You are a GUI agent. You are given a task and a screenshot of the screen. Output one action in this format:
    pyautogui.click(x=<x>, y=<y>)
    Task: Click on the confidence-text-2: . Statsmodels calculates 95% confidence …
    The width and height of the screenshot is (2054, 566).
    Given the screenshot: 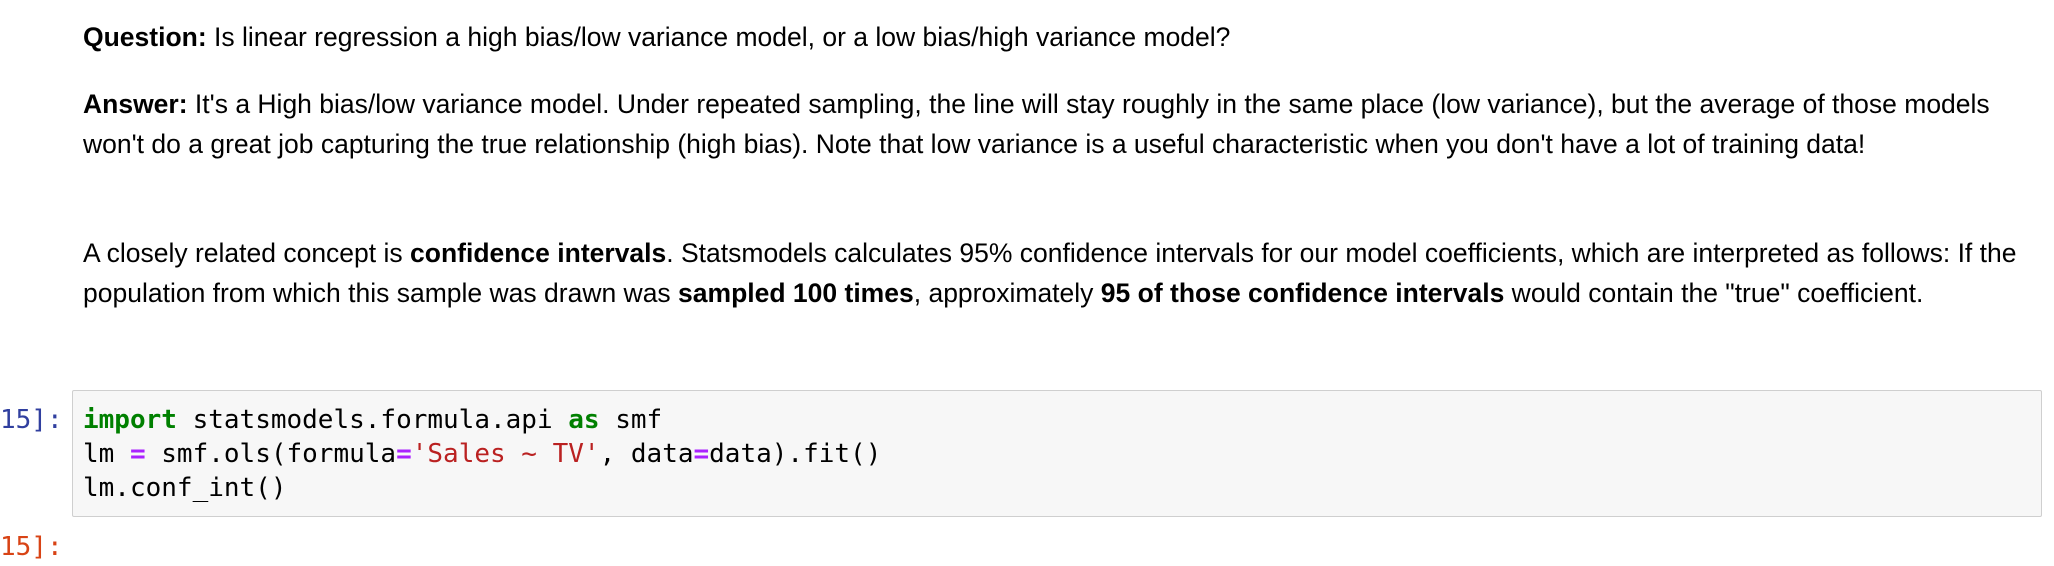 What is the action you would take?
    pyautogui.click(x=1050, y=273)
    